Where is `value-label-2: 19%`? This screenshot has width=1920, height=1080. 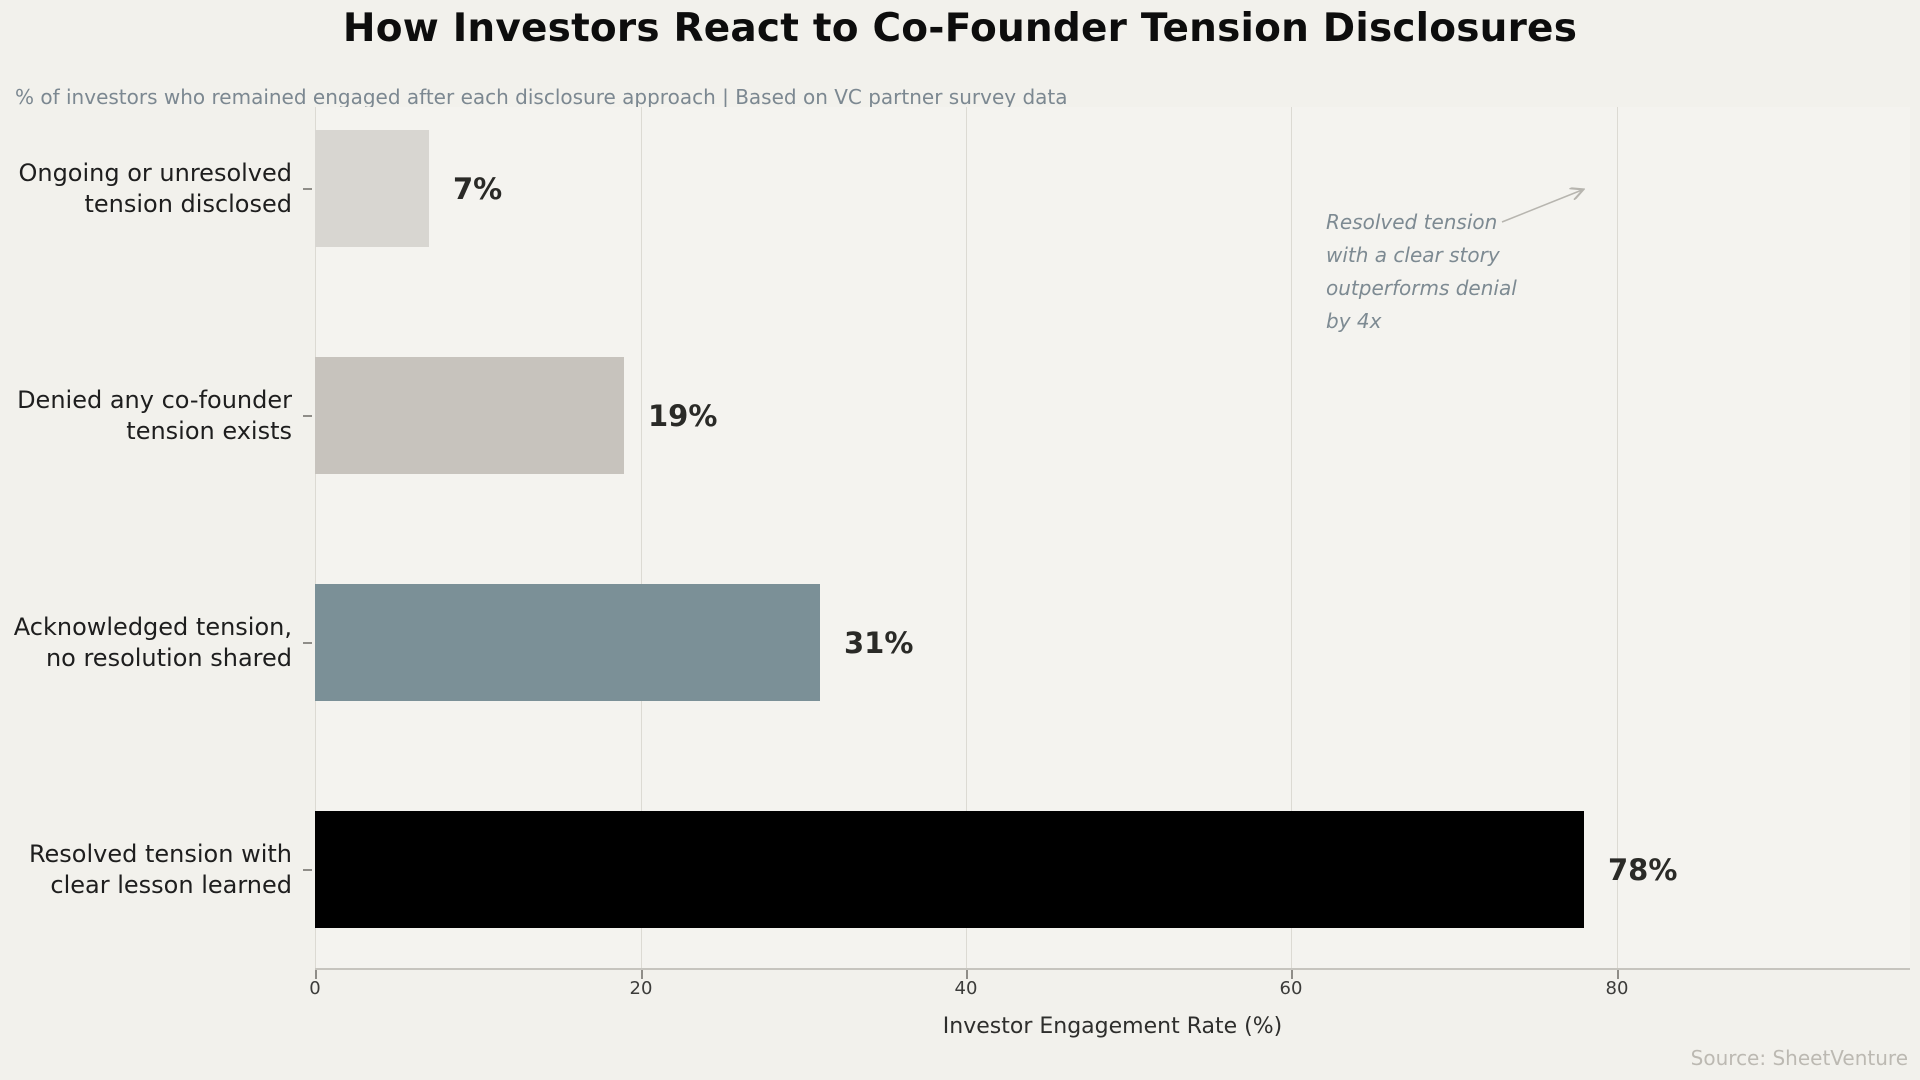 value-label-2: 19% is located at coordinates (683, 415).